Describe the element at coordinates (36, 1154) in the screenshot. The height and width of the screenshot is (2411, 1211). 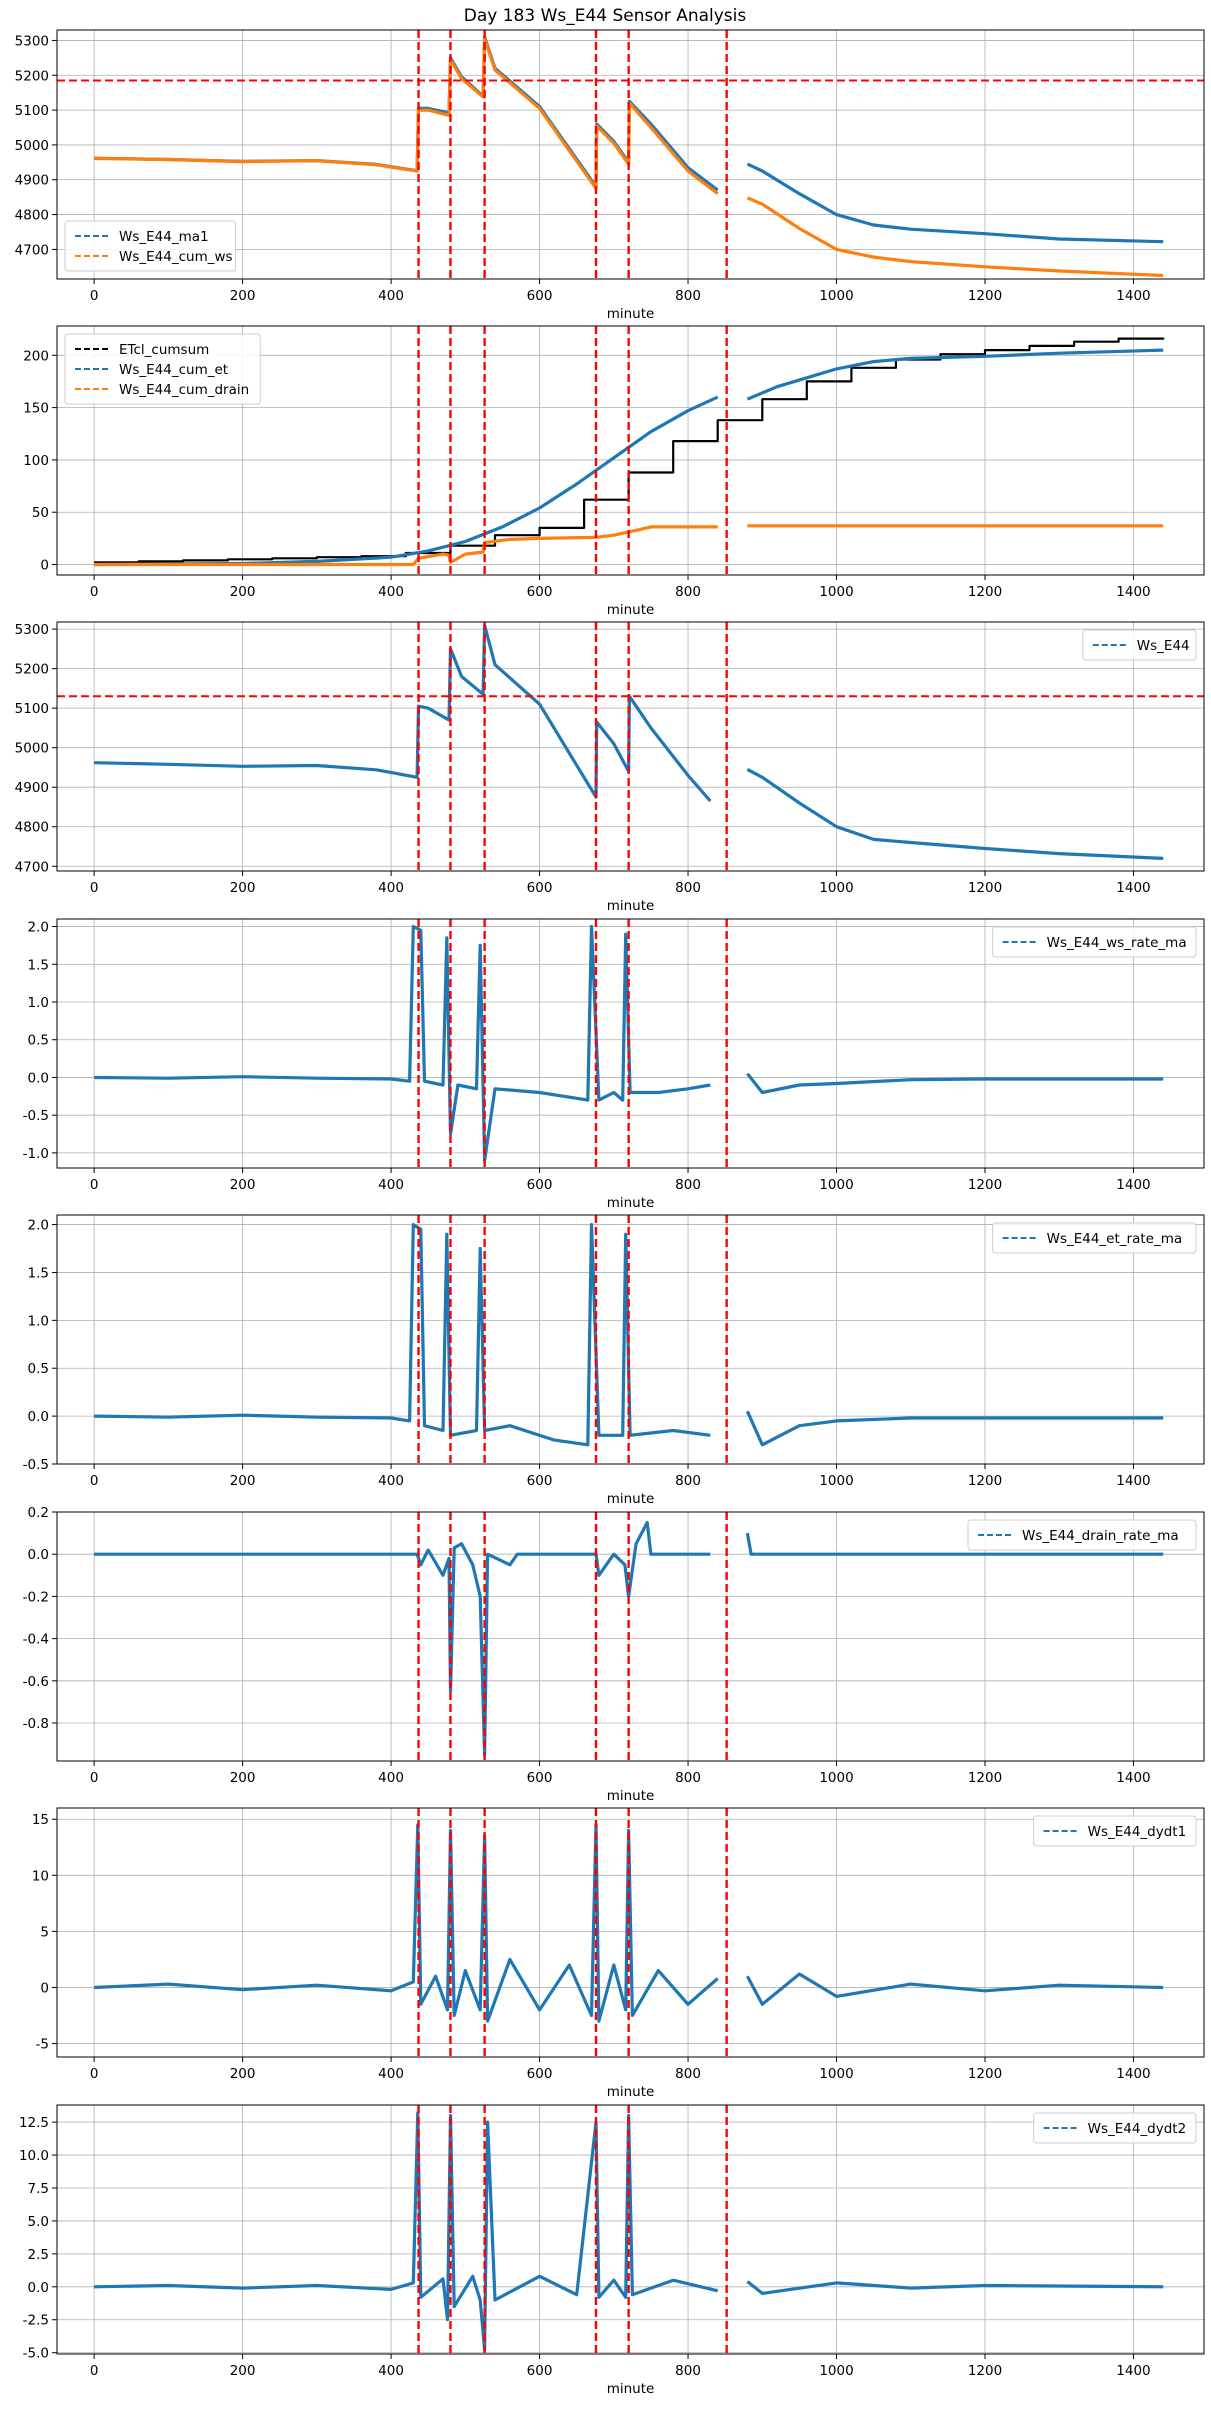
I see `y-tick-label: -1.0` at that location.